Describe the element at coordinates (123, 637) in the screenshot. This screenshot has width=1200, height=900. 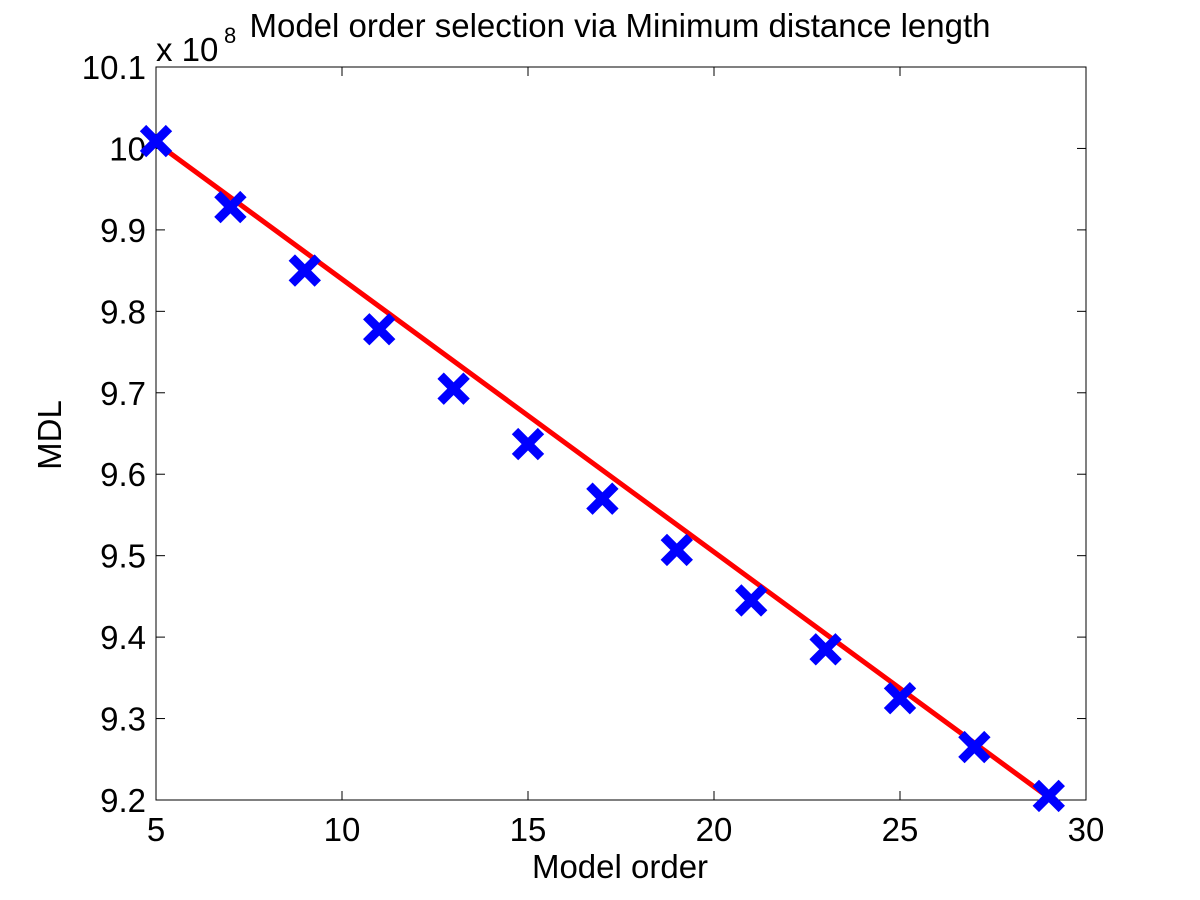
I see `y-tick-label: 9.4` at that location.